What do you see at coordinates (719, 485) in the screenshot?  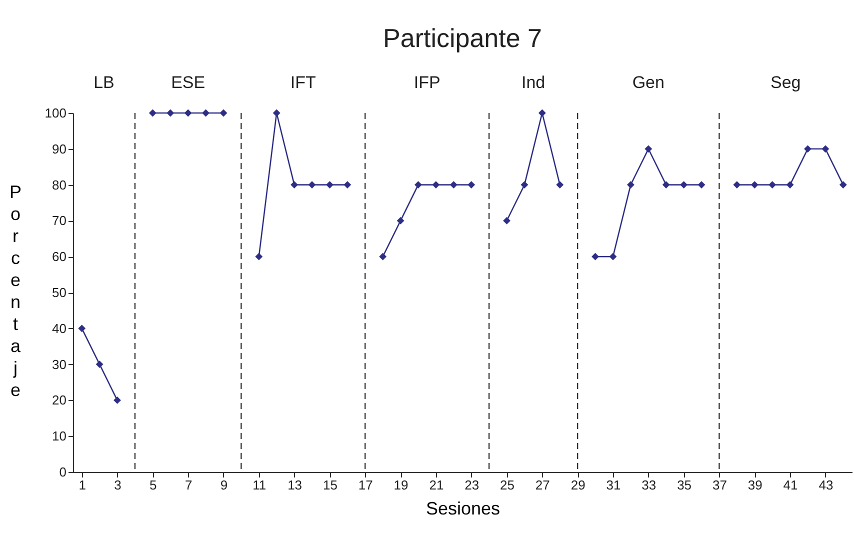 I see `x-tick-label: 37` at bounding box center [719, 485].